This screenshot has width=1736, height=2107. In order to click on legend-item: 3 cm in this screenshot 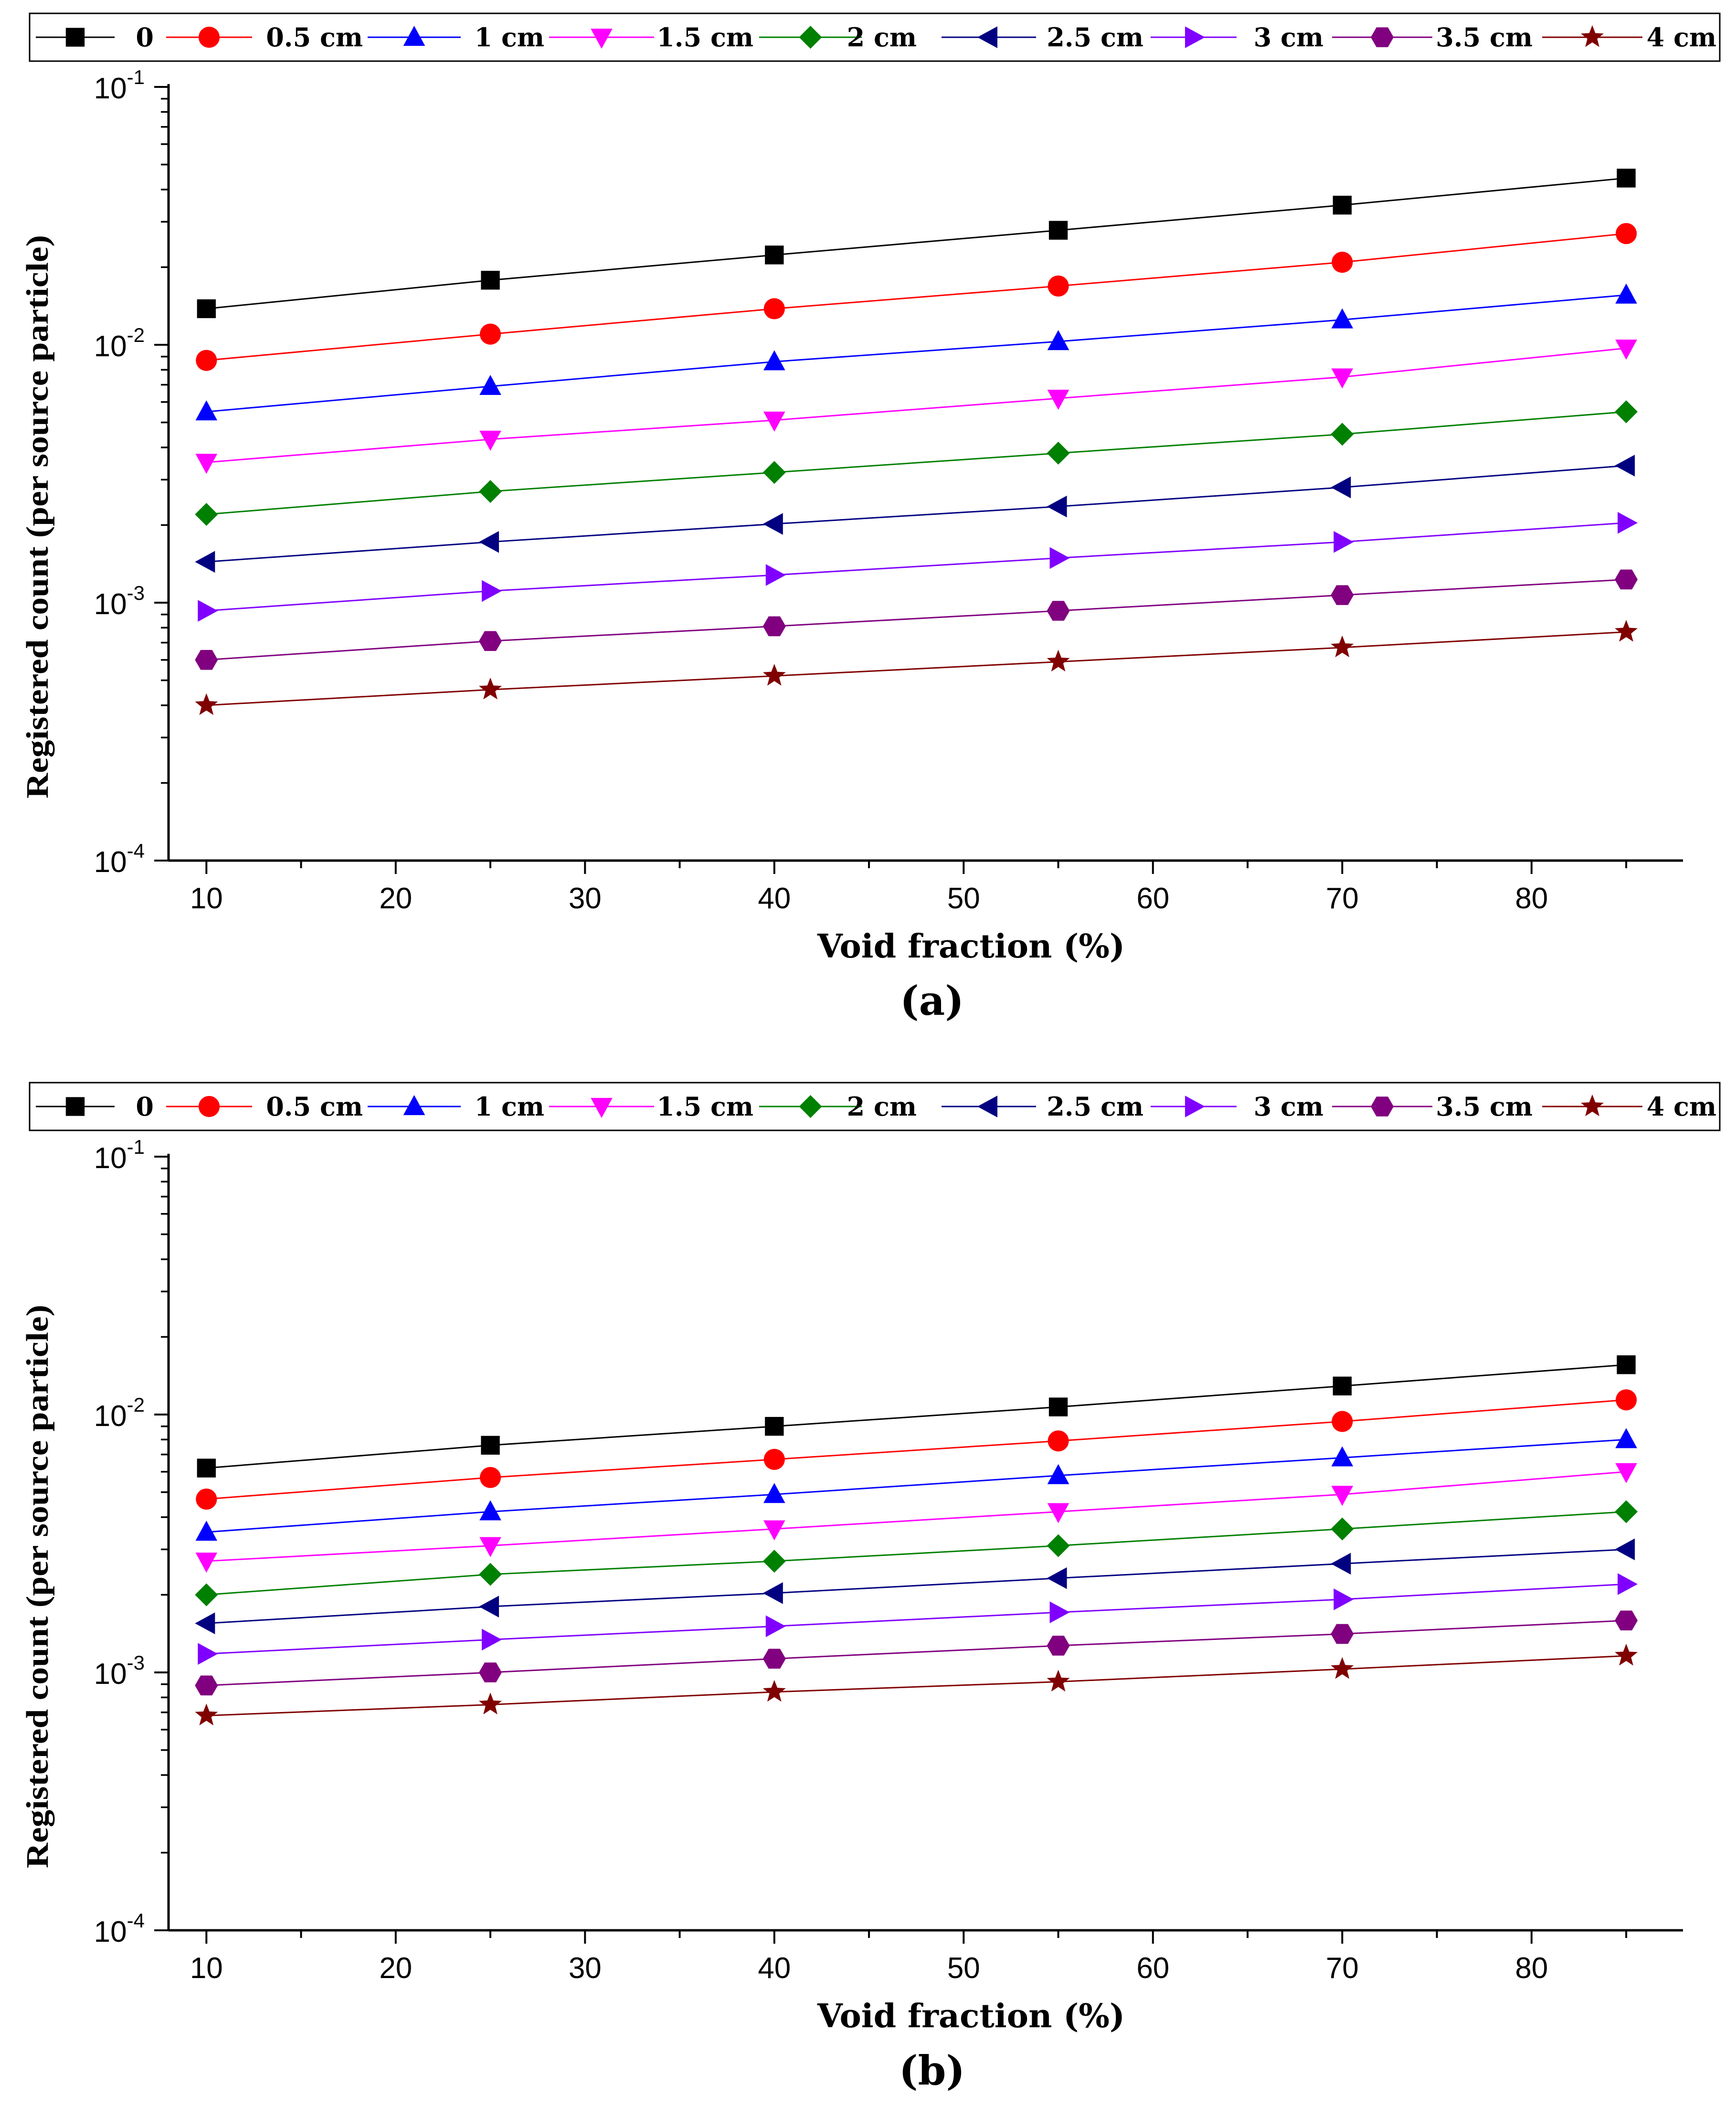, I will do `click(1237, 1106)`.